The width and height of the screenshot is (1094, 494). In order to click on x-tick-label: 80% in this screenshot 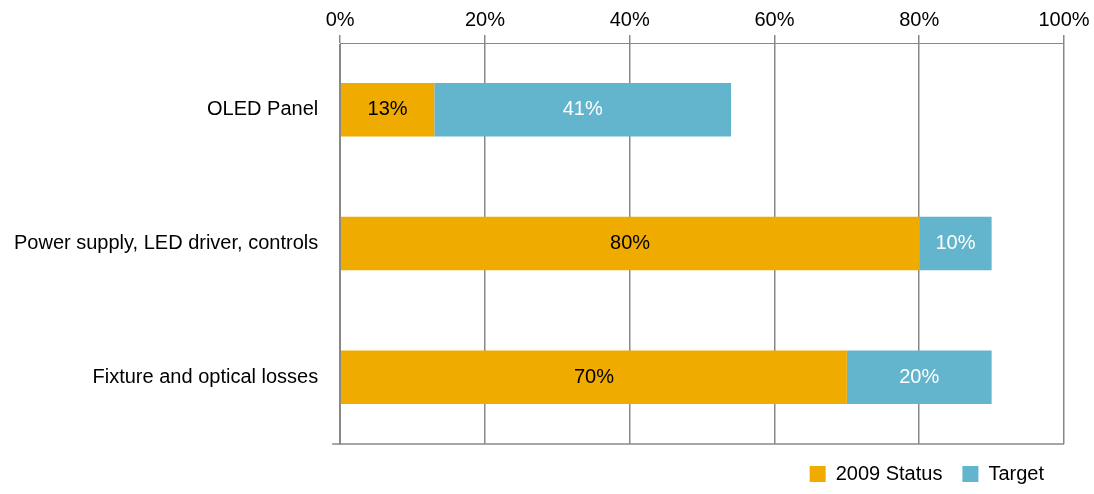, I will do `click(919, 18)`.